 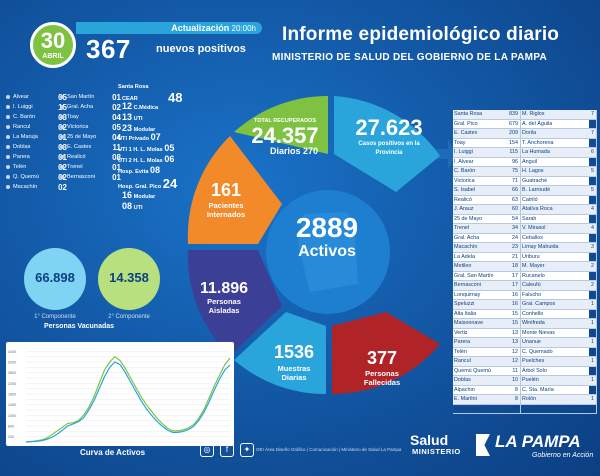 I want to click on table-cell-town: M. Mayer, so click(x=548, y=266).